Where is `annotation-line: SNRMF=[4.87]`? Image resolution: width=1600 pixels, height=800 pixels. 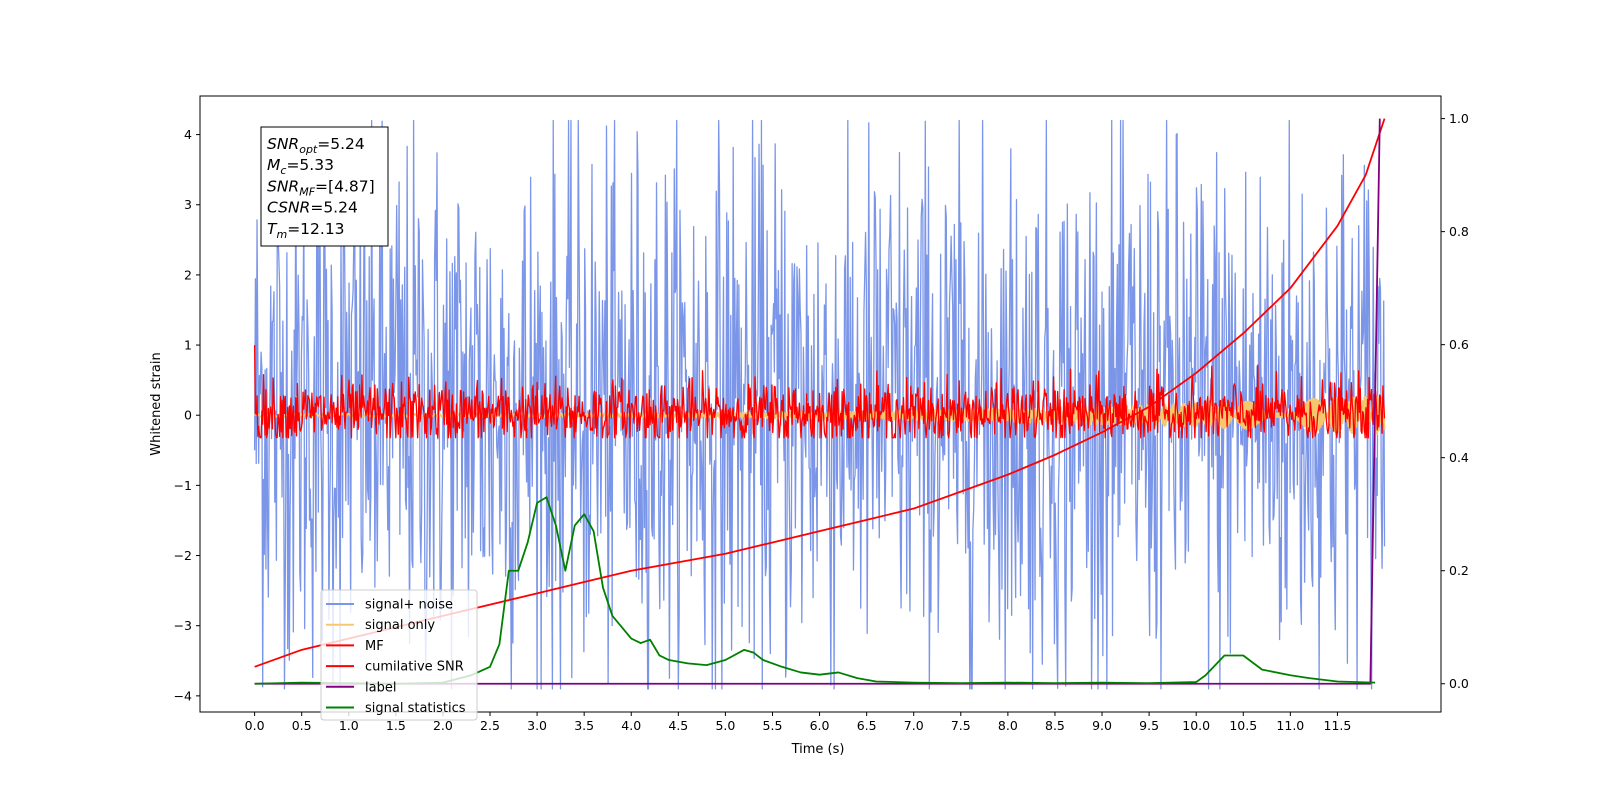 annotation-line: SNRMF=[4.87] is located at coordinates (321, 187).